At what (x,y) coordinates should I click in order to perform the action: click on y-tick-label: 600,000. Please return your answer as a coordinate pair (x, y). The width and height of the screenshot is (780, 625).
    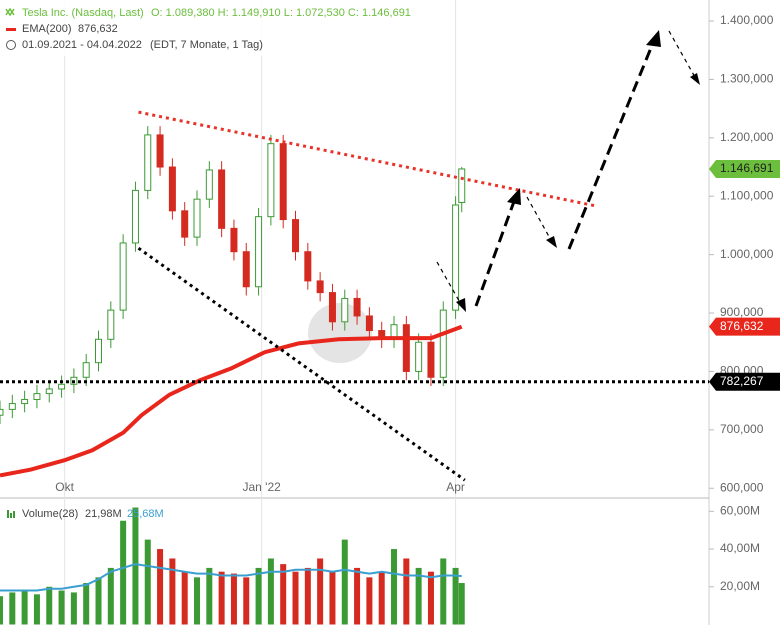
    Looking at the image, I should click on (742, 487).